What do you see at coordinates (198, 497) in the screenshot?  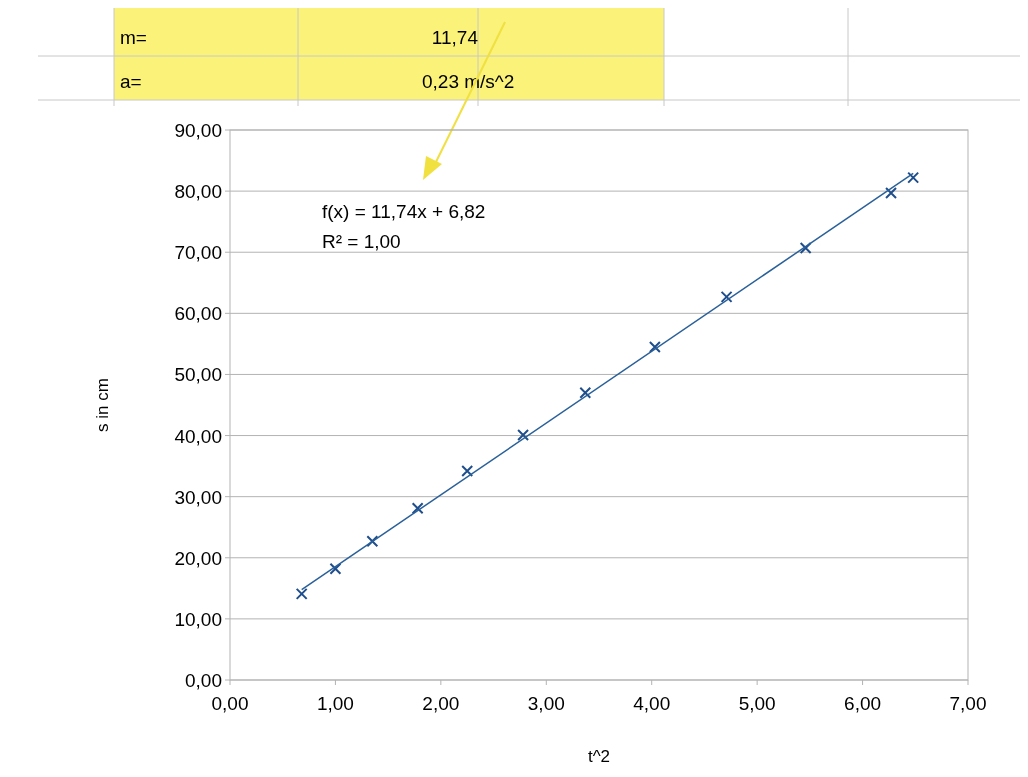 I see `y-tick-label: 30,00` at bounding box center [198, 497].